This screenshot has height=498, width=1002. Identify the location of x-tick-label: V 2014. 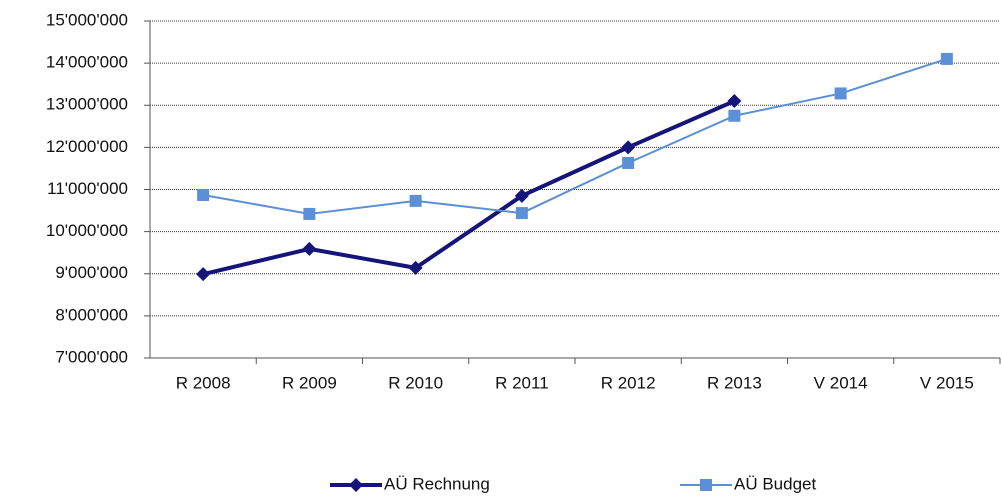
(841, 382).